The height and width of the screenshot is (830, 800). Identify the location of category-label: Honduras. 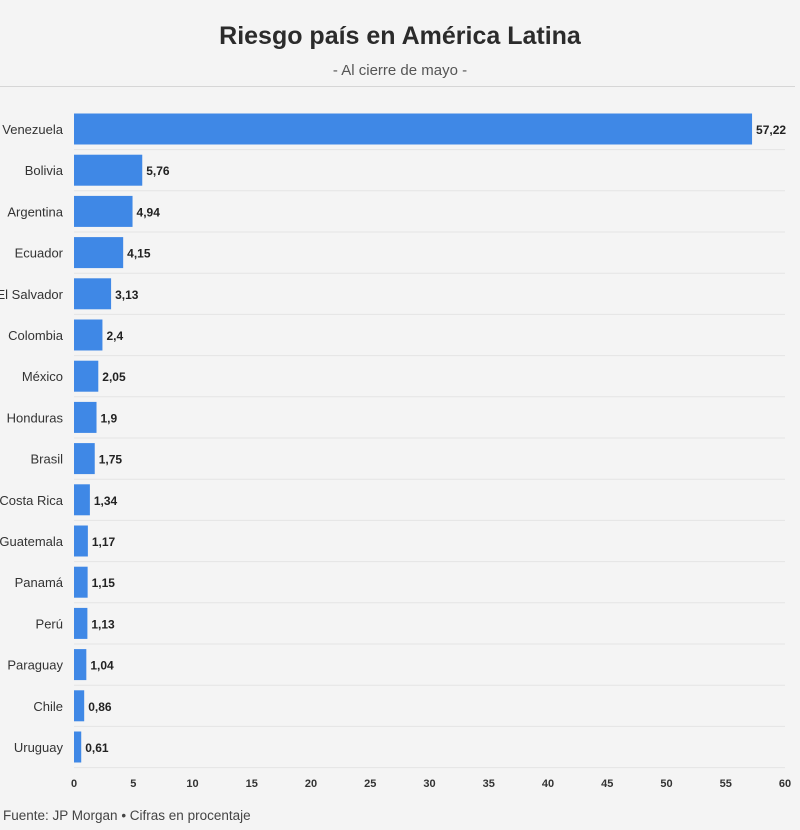
(35, 417).